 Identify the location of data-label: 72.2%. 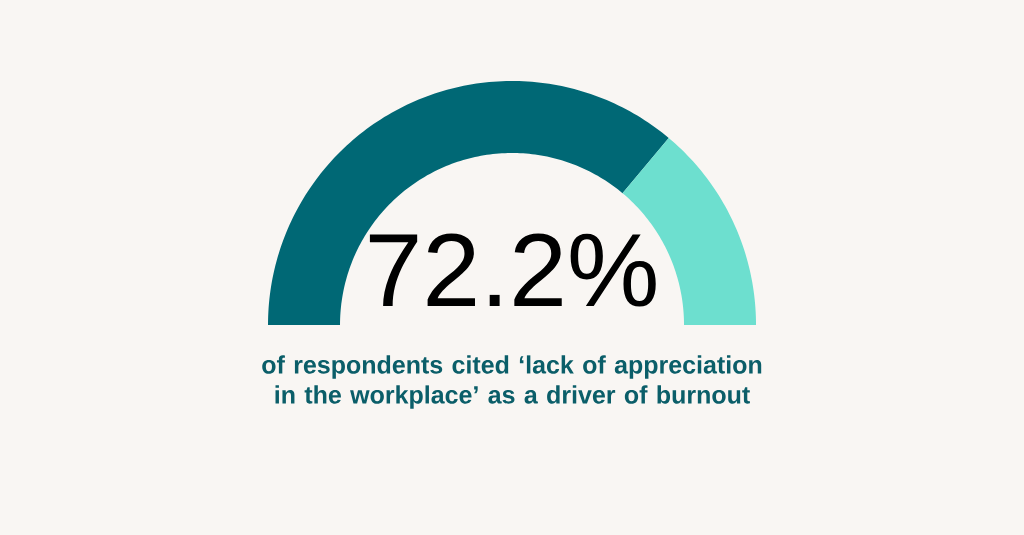
(512, 270).